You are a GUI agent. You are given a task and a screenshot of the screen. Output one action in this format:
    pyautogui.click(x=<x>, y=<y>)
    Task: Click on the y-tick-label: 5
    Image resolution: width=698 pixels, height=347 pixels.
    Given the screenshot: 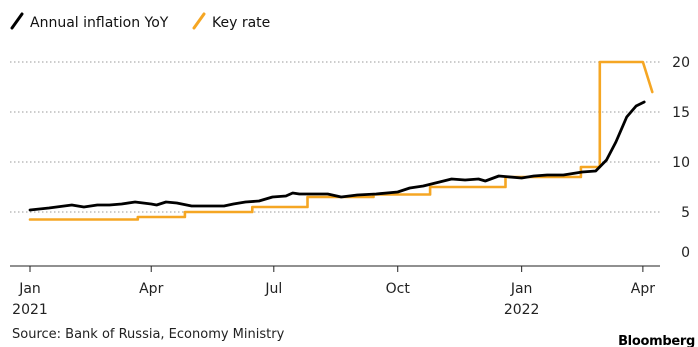 What is the action you would take?
    pyautogui.click(x=685, y=213)
    